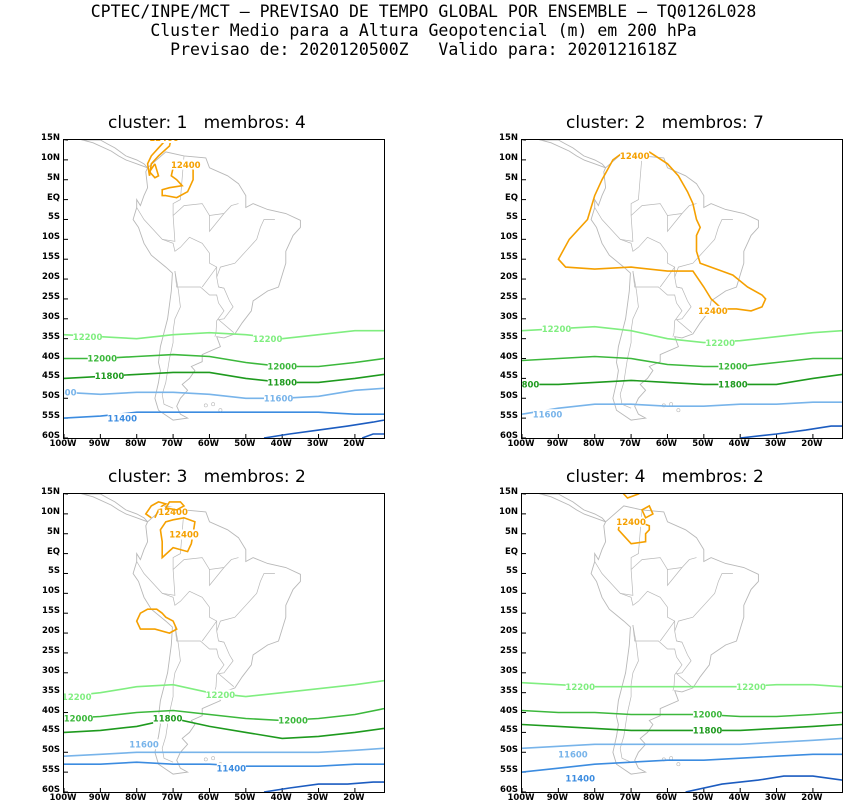 This screenshot has height=803, width=847. Describe the element at coordinates (509, 611) in the screenshot. I see `lat-tick-label: 15S` at that location.